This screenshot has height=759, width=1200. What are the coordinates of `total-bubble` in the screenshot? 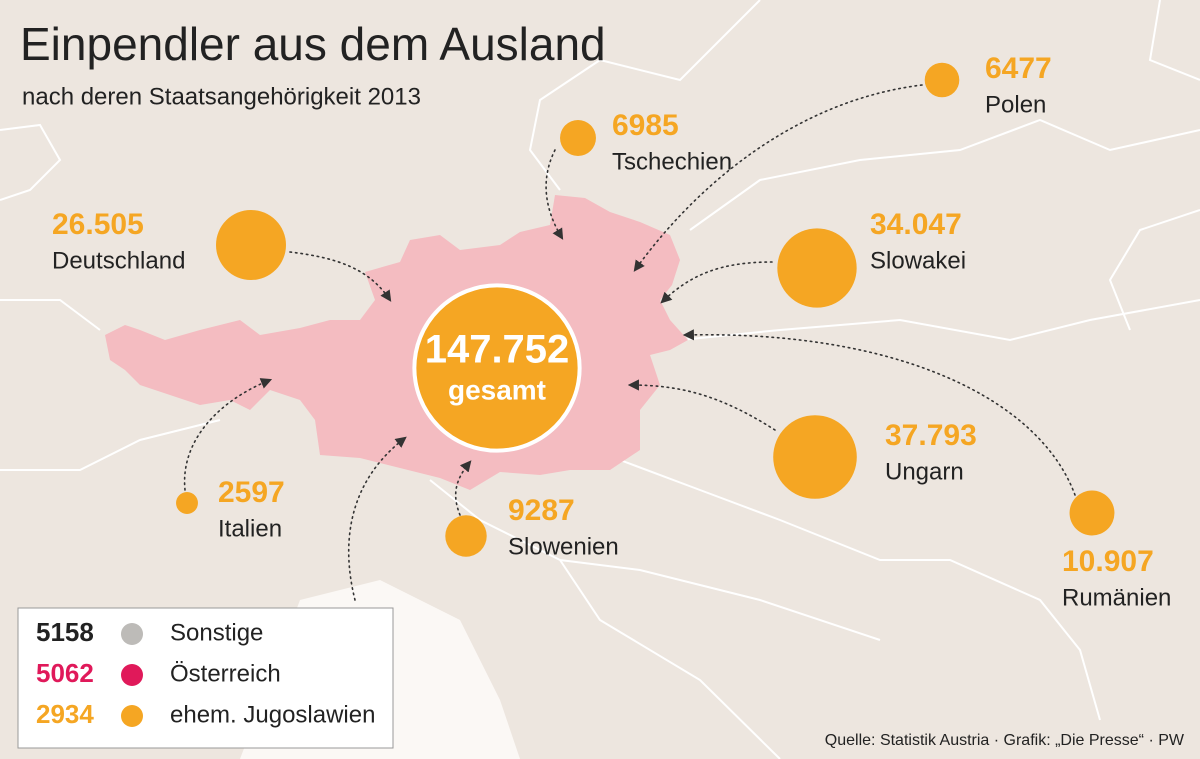 It's located at (497, 368).